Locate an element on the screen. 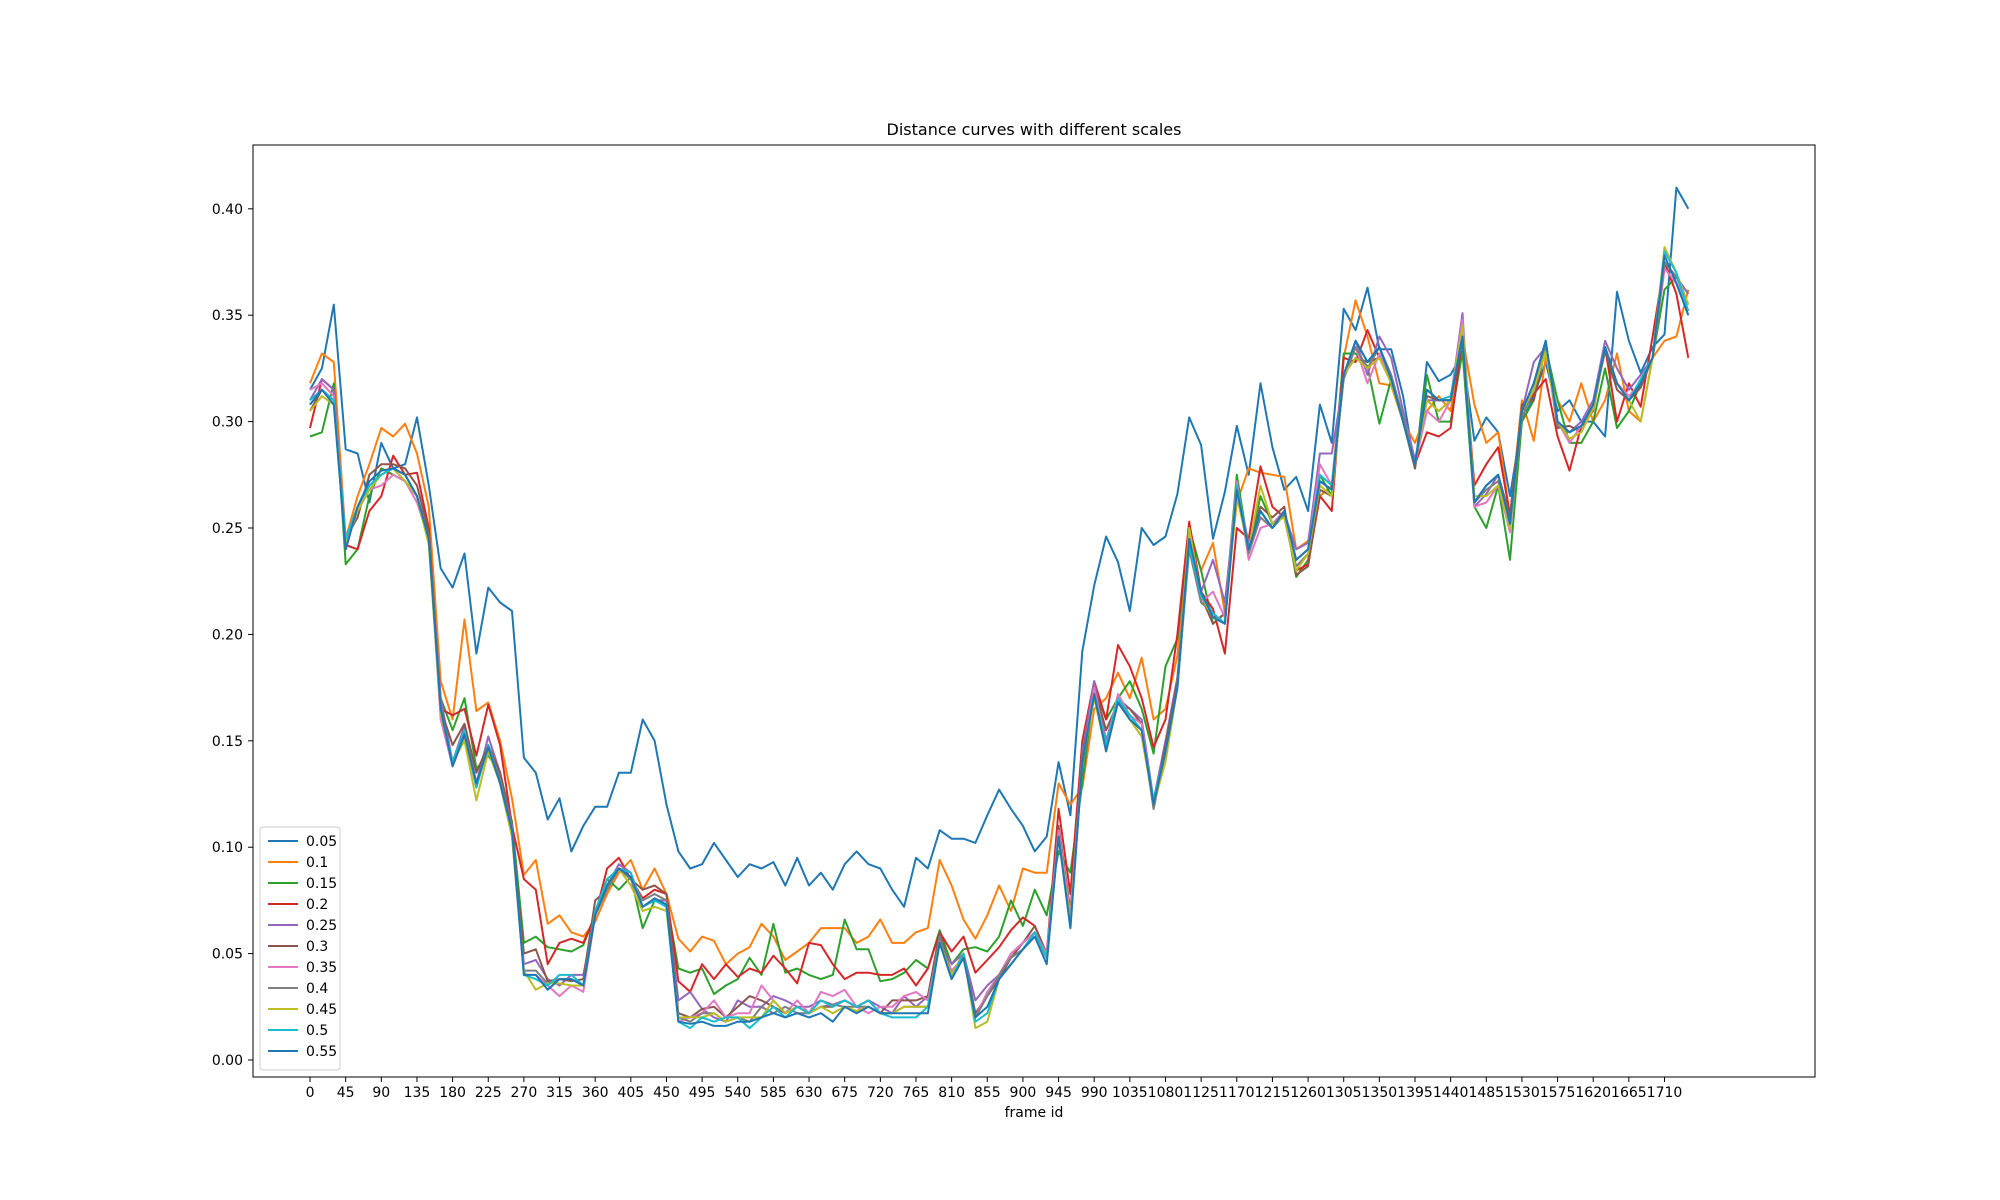 Image resolution: width=2000 pixels, height=1200 pixels. y-tick-label: 0.10 is located at coordinates (227, 848).